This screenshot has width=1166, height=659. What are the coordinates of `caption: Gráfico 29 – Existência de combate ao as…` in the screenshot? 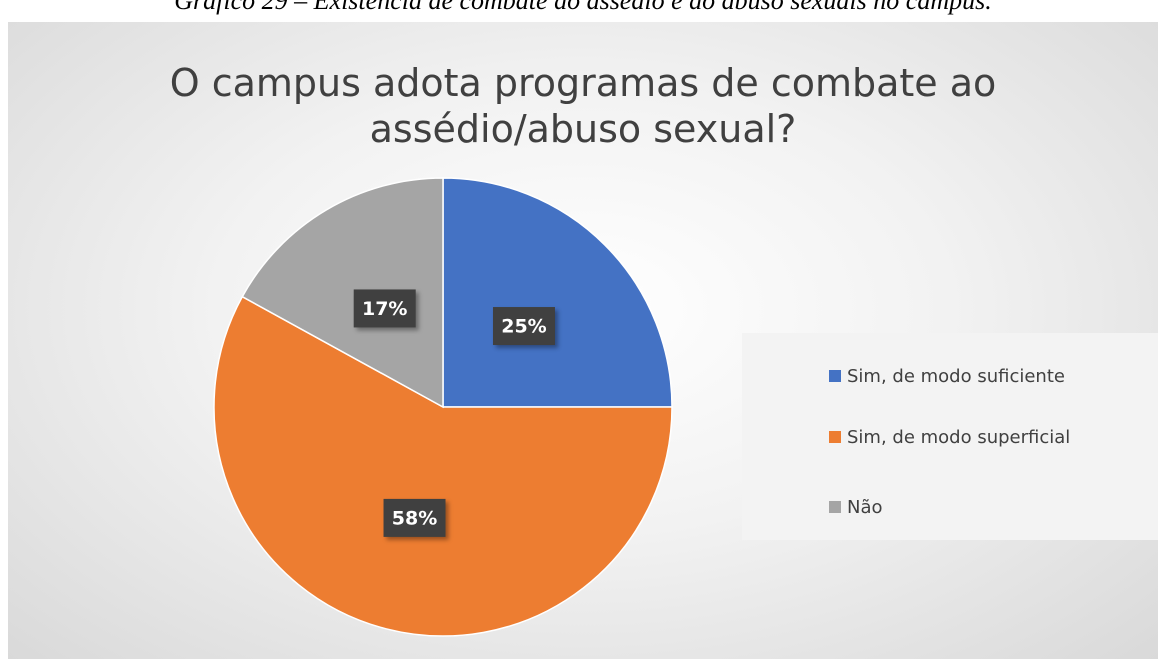 It's located at (583, 7).